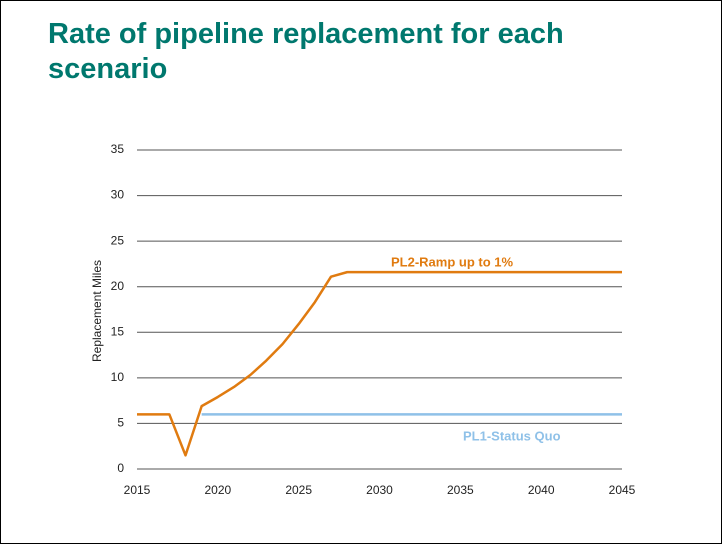 This screenshot has width=722, height=544. What do you see at coordinates (452, 261) in the screenshot?
I see `series-label: PL2-Ramp up to 1%` at bounding box center [452, 261].